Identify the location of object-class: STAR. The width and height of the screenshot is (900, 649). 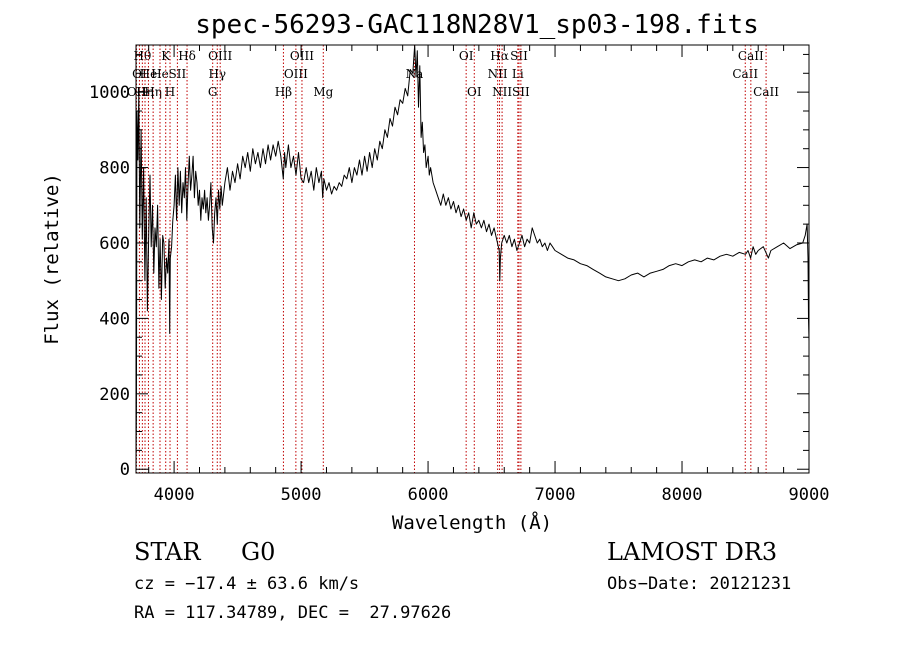
(167, 552).